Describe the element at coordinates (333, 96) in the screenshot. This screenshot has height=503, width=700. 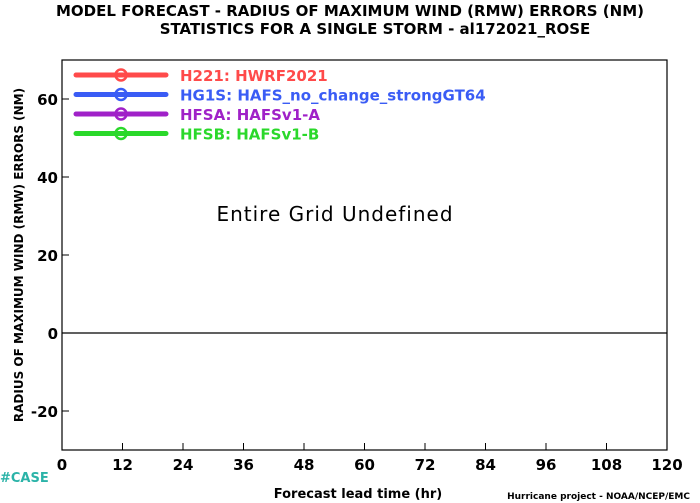
I see `legend-label: HG1S: HAFS_no_change_strongGT64` at that location.